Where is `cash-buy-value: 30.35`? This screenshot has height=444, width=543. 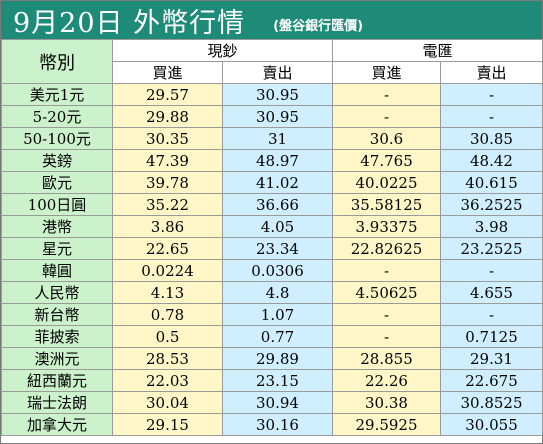 cash-buy-value: 30.35 is located at coordinates (167, 138).